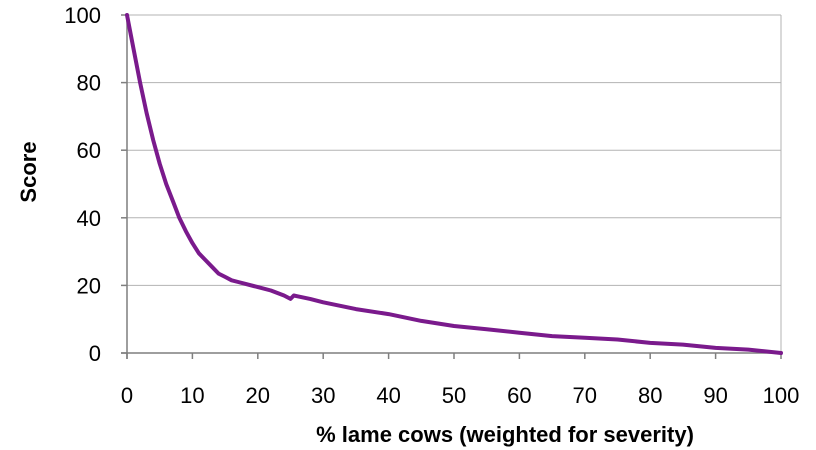  Describe the element at coordinates (89, 150) in the screenshot. I see `y-tick-label-3: 60` at that location.